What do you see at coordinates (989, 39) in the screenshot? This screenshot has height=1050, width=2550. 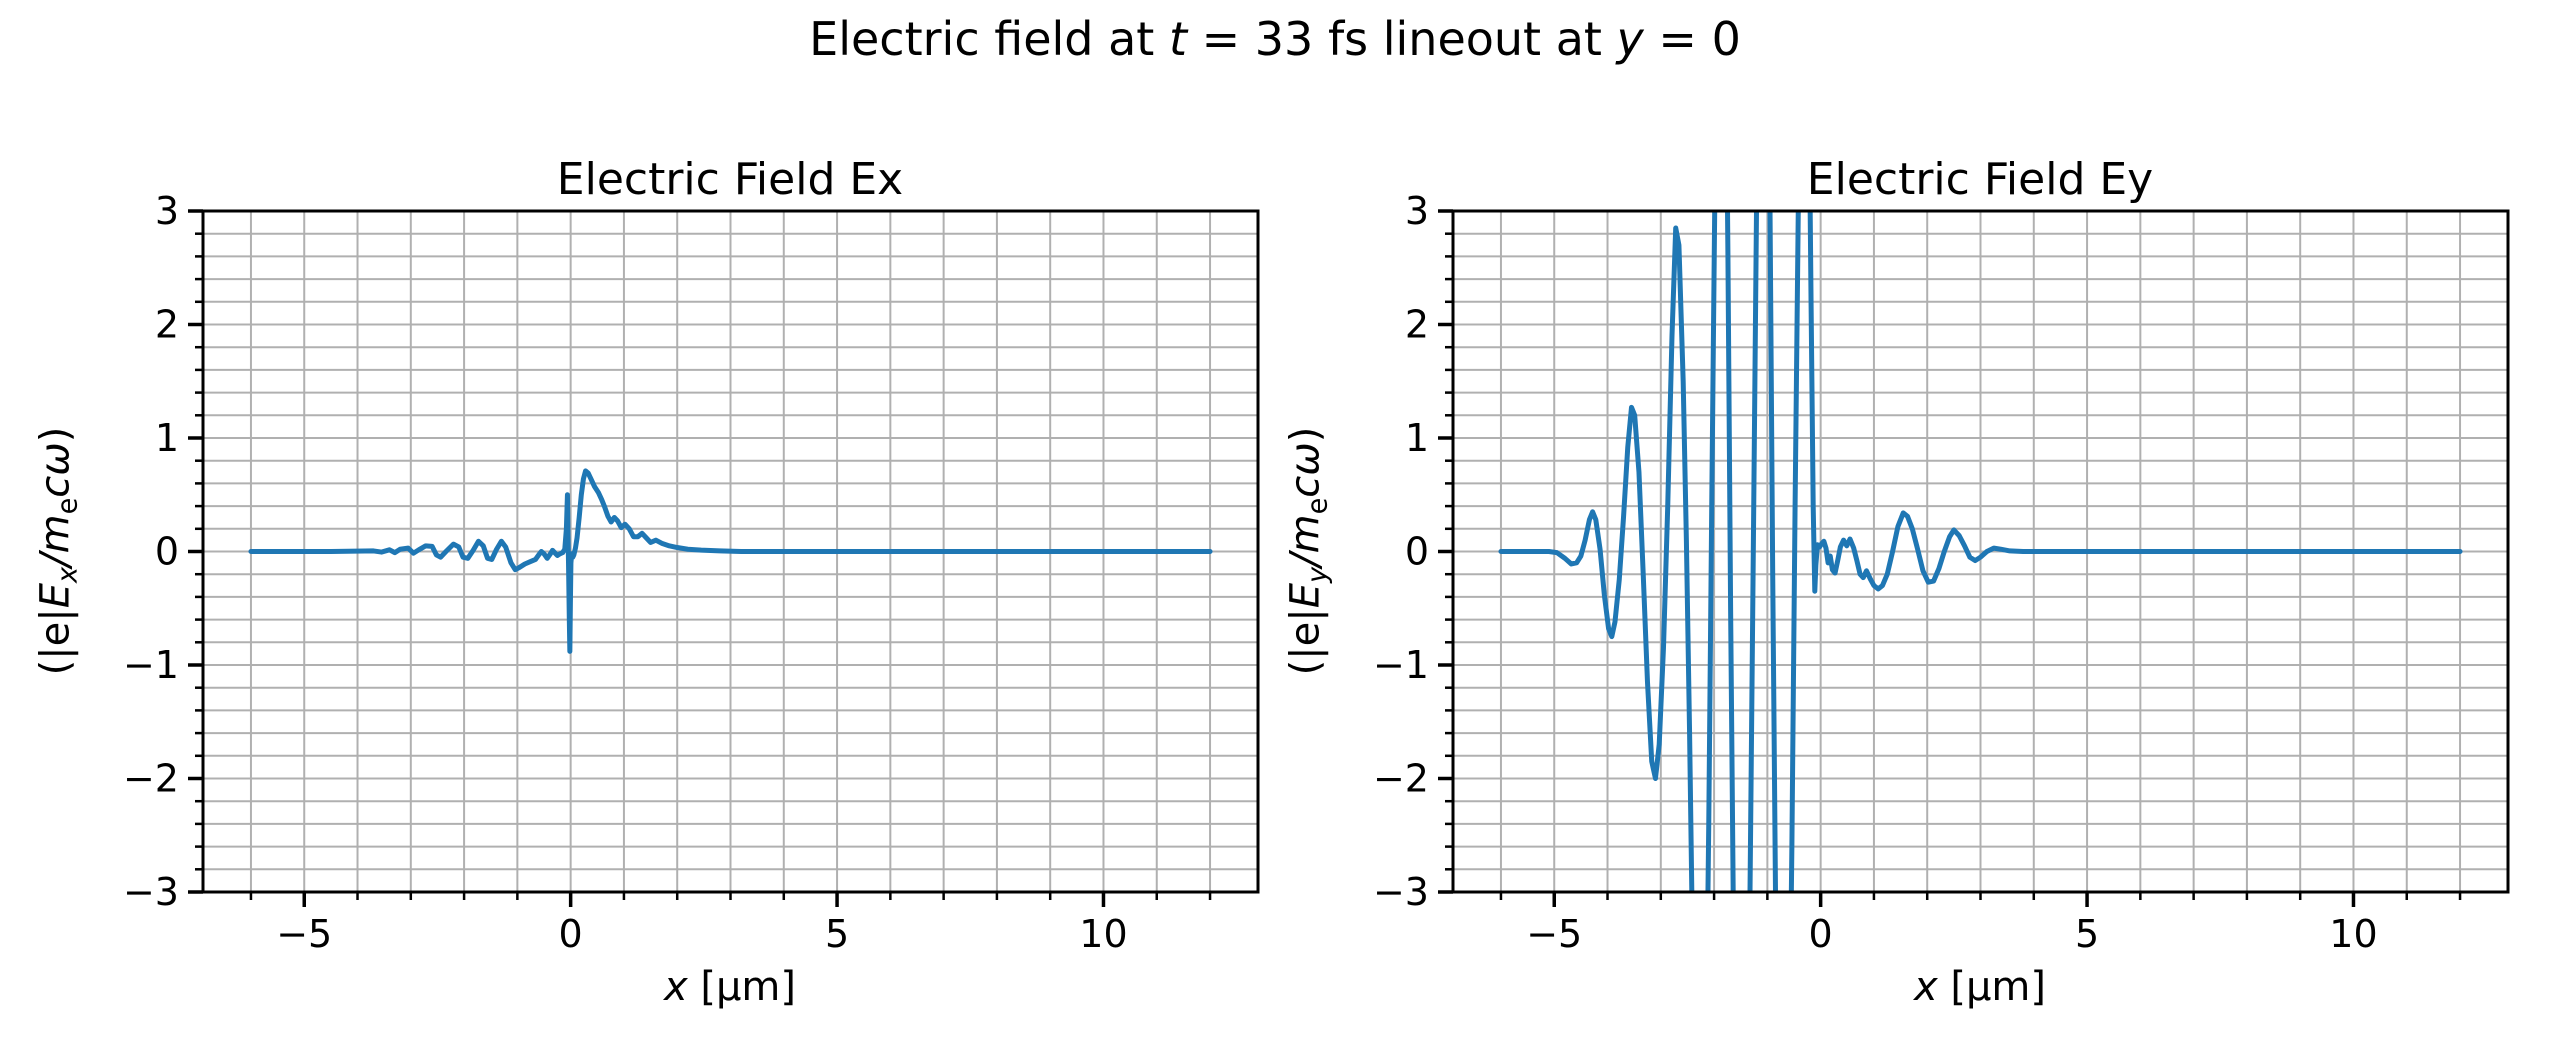 I see `text-segment: Electric field at` at bounding box center [989, 39].